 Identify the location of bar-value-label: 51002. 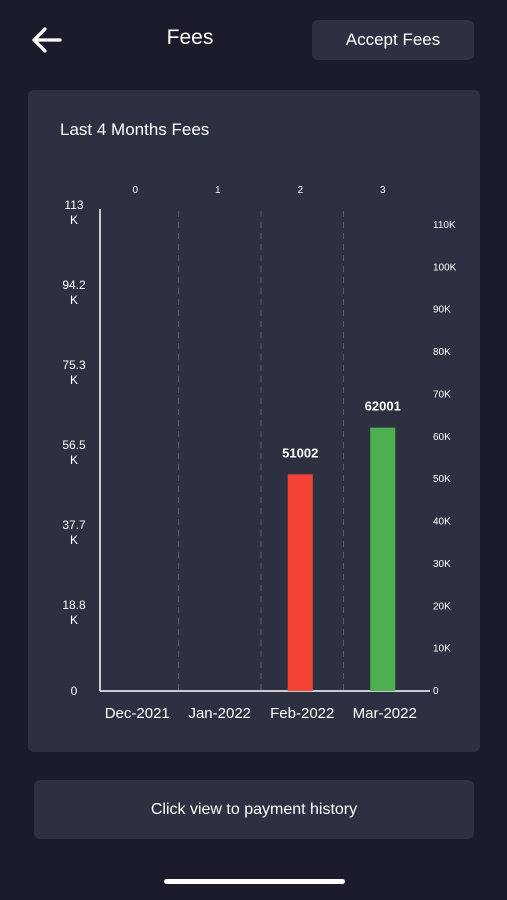
(300, 452).